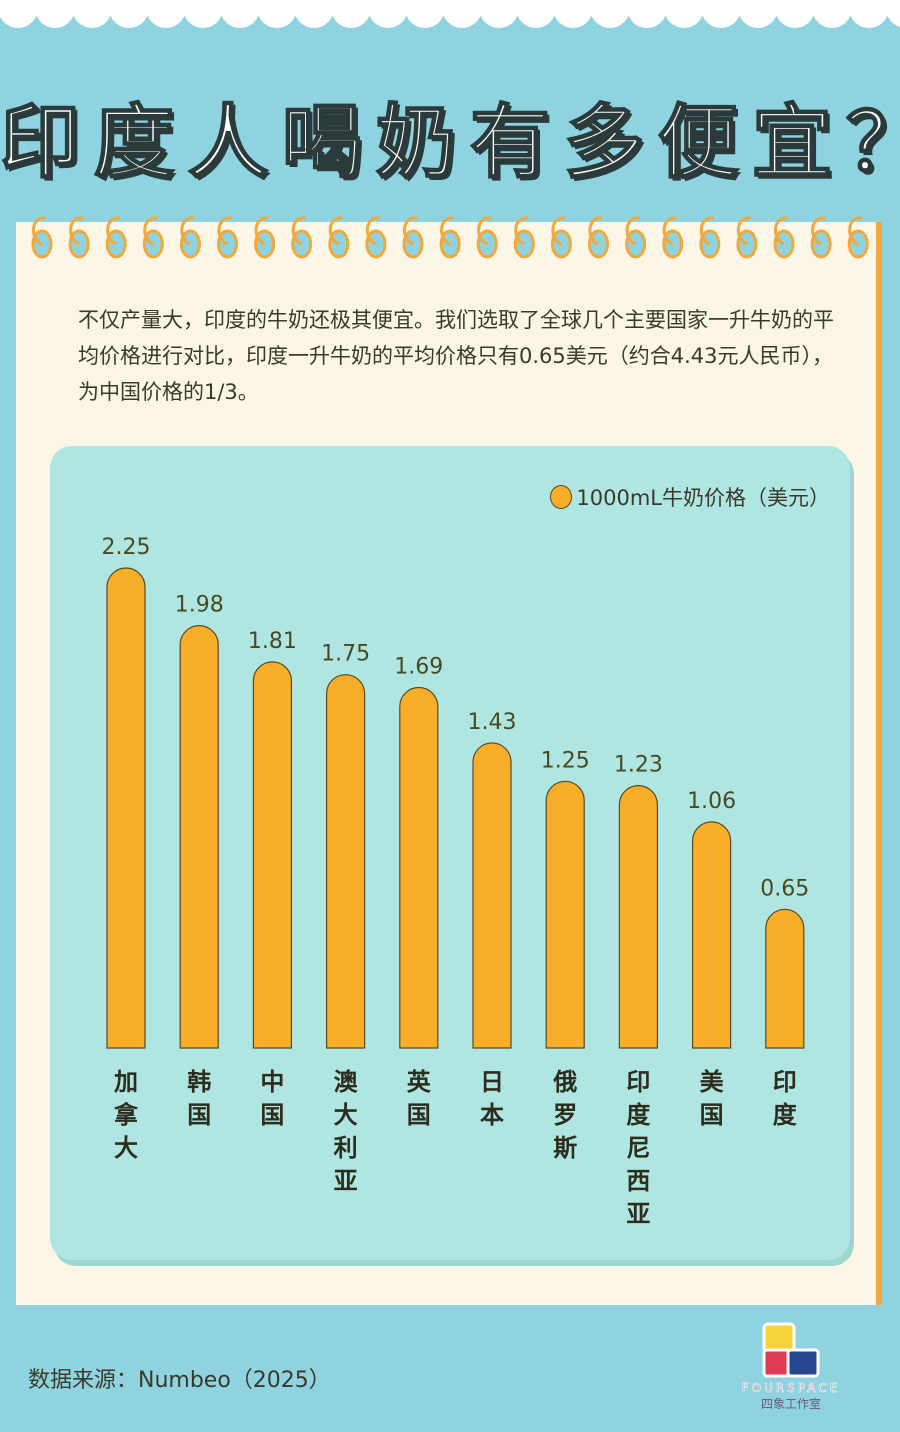 This screenshot has width=900, height=1432. What do you see at coordinates (272, 855) in the screenshot?
I see `bar-中国` at bounding box center [272, 855].